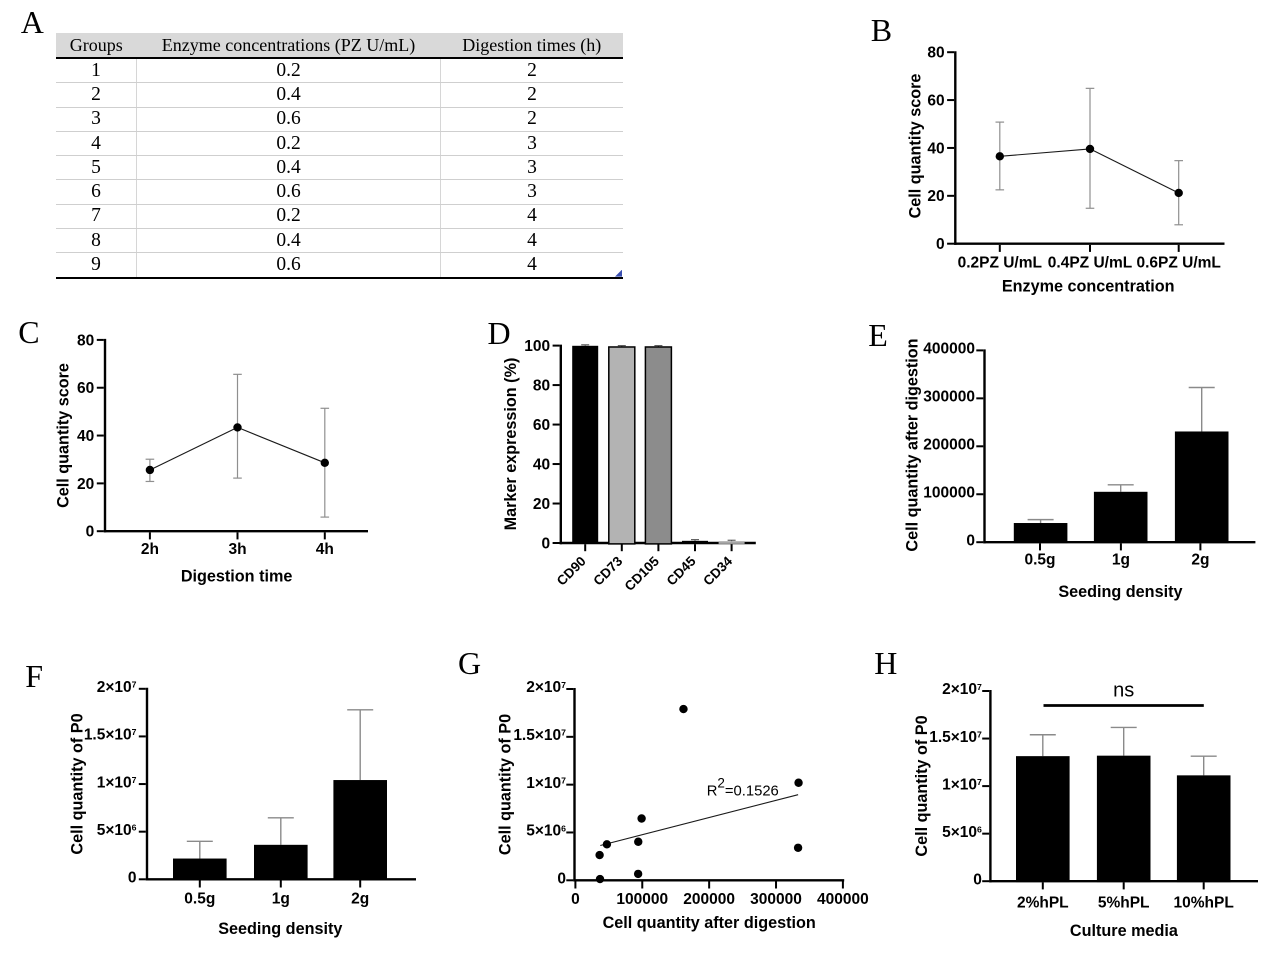 The image size is (1269, 956). Describe the element at coordinates (325, 549) in the screenshot. I see `svg-text: 4h` at that location.